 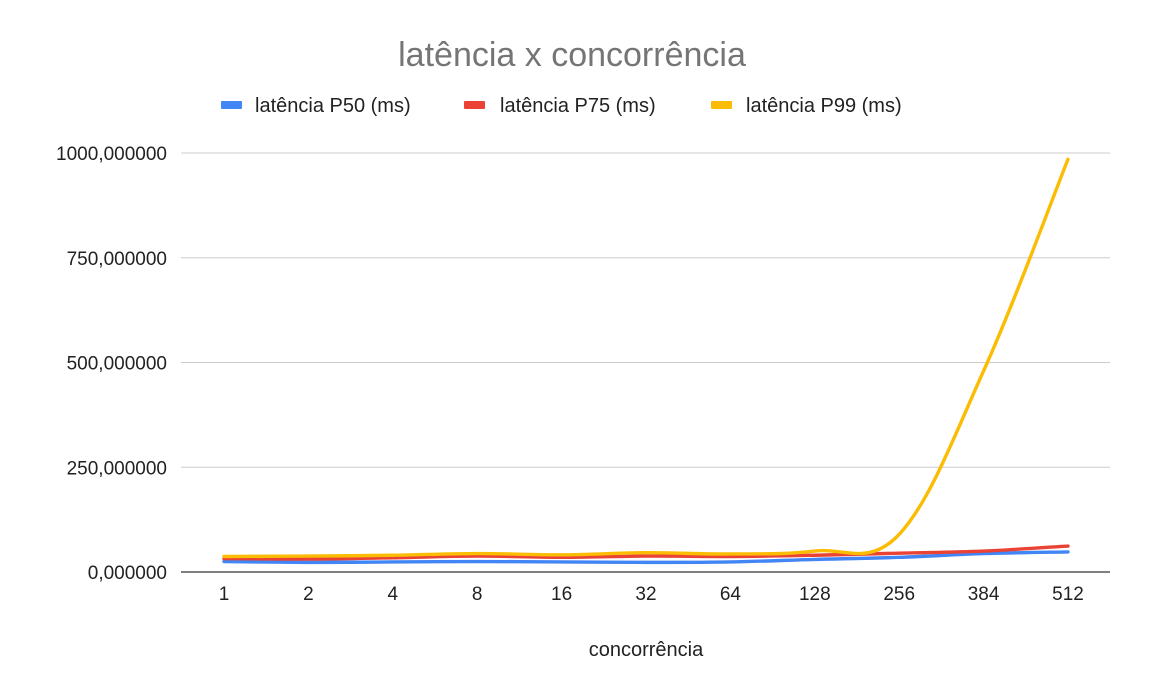 I want to click on x-tick-label: 4, so click(x=393, y=594).